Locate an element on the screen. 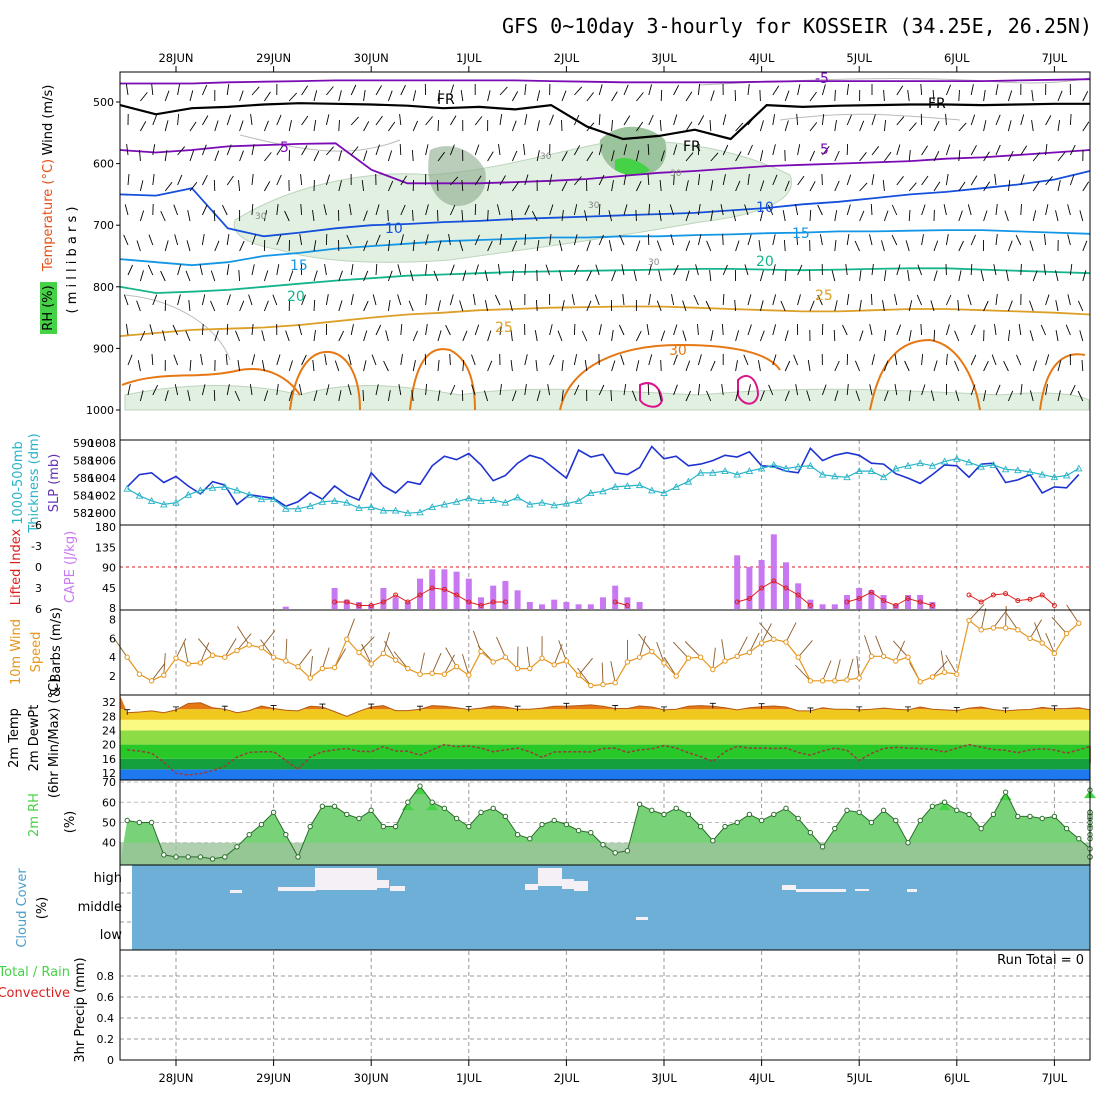 The width and height of the screenshot is (1100, 1100). ylabel-precip-convective: Convective is located at coordinates (35, 993).